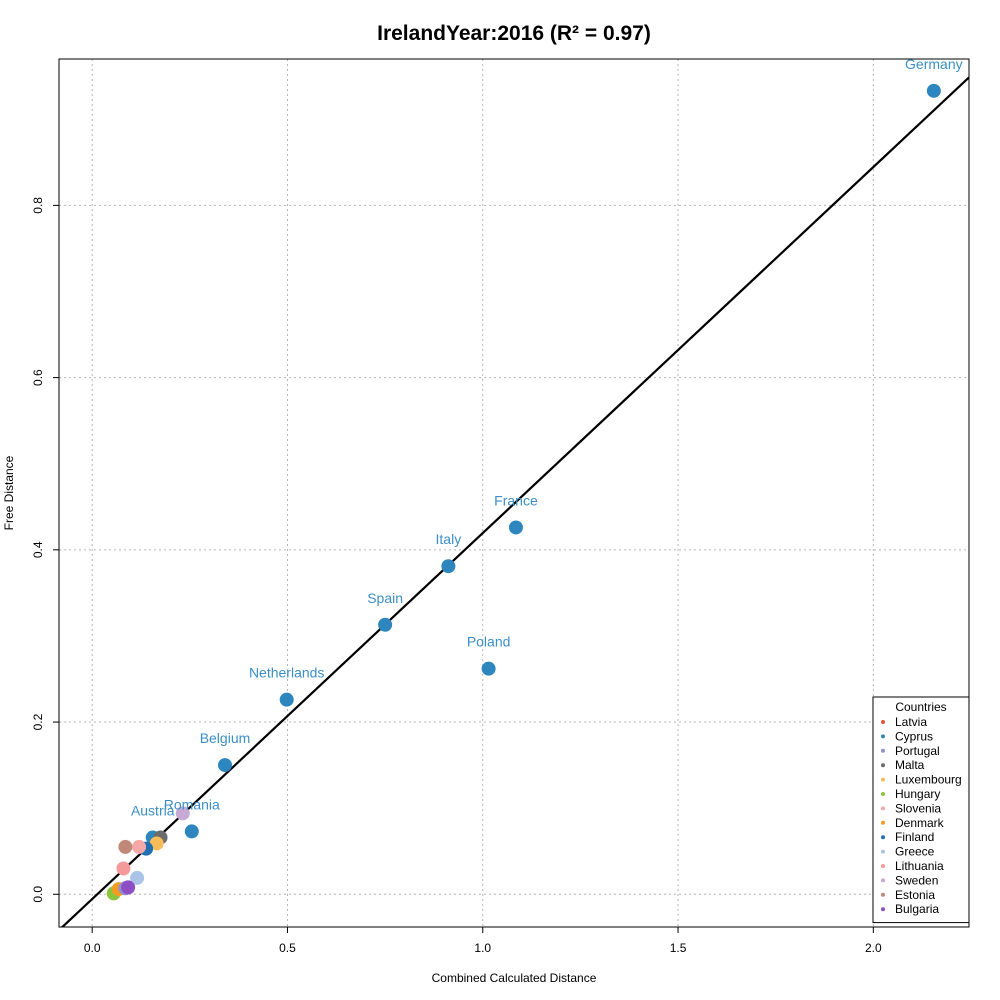 Image resolution: width=1000 pixels, height=1000 pixels. What do you see at coordinates (38, 549) in the screenshot?
I see `y-tick-label: 0.4` at bounding box center [38, 549].